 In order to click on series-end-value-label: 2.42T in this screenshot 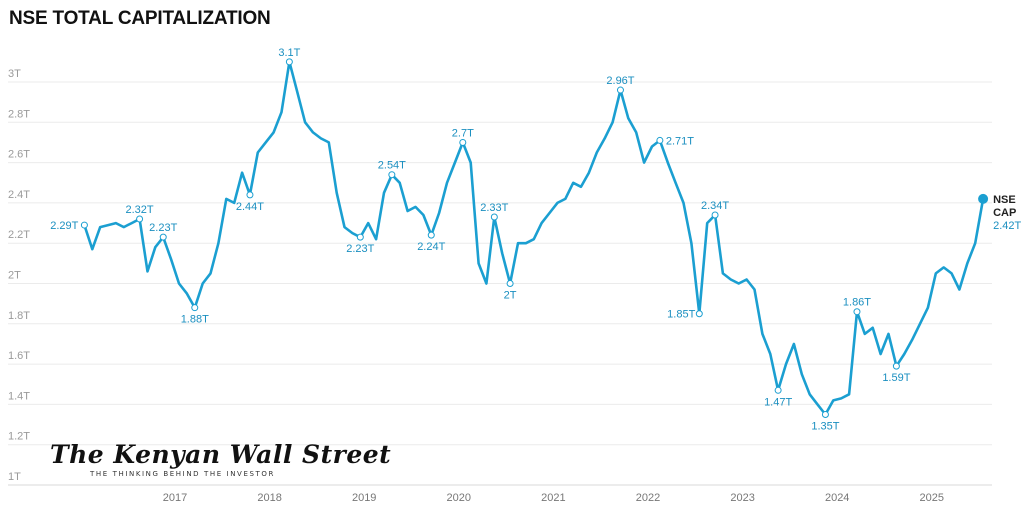, I will do `click(1007, 226)`.